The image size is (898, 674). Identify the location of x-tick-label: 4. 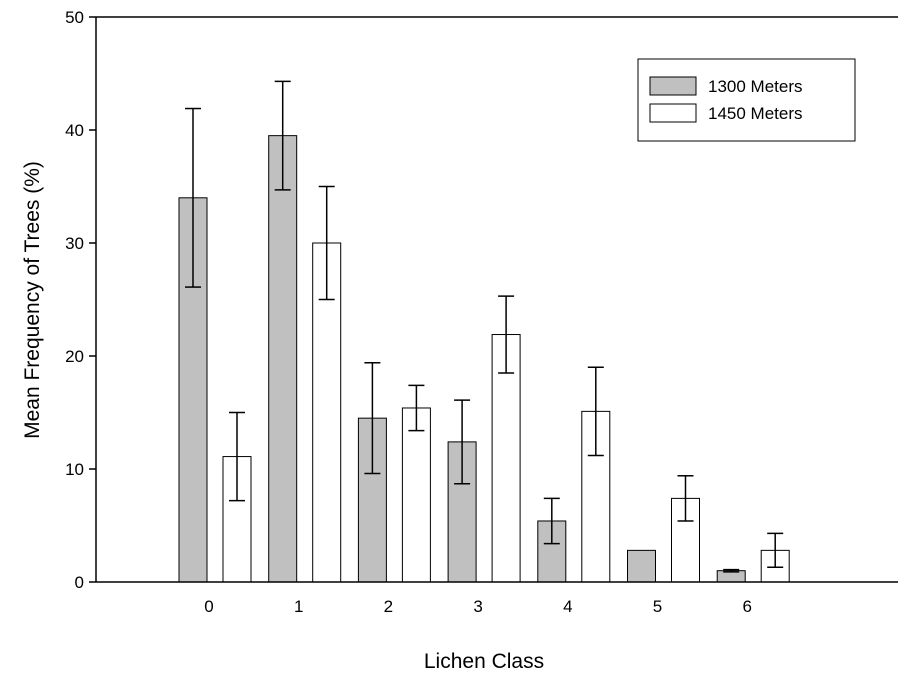
(567, 606).